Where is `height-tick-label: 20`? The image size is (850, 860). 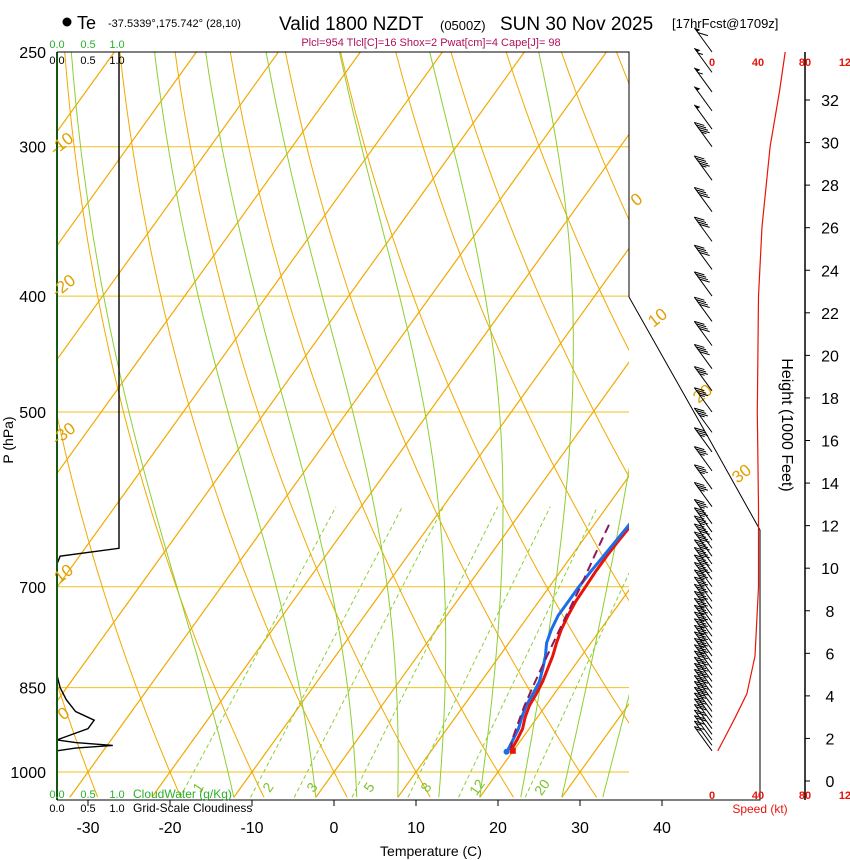
height-tick-label: 20 is located at coordinates (830, 356).